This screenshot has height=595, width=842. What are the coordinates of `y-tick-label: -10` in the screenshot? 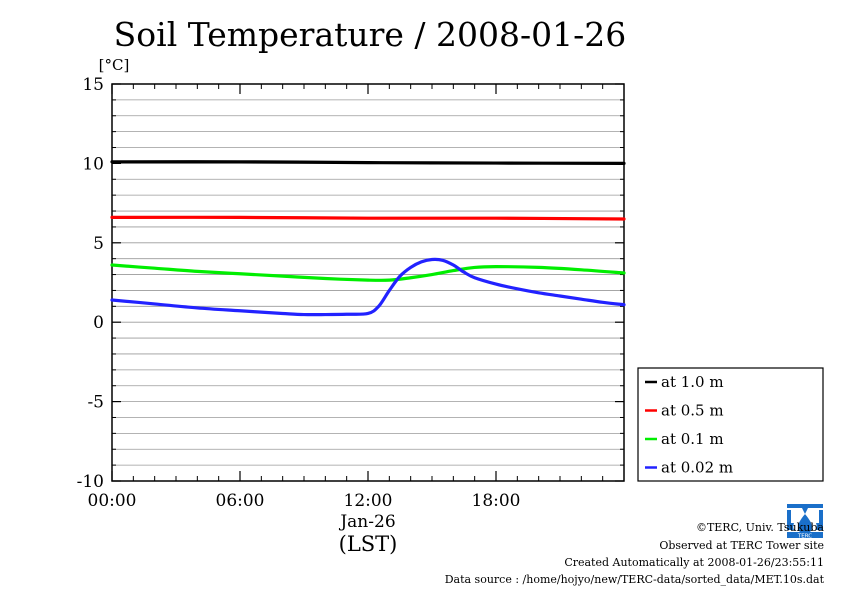 It's located at (90, 482).